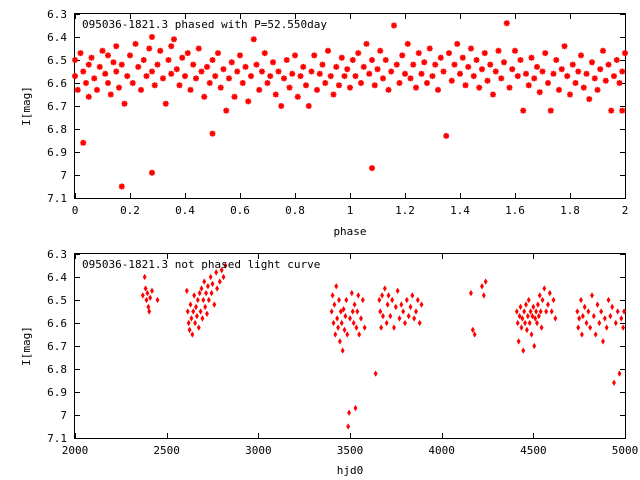 Image resolution: width=640 pixels, height=480 pixels. Describe the element at coordinates (350, 470) in the screenshot. I see `raw-plot-xlabel: hjd0` at that location.